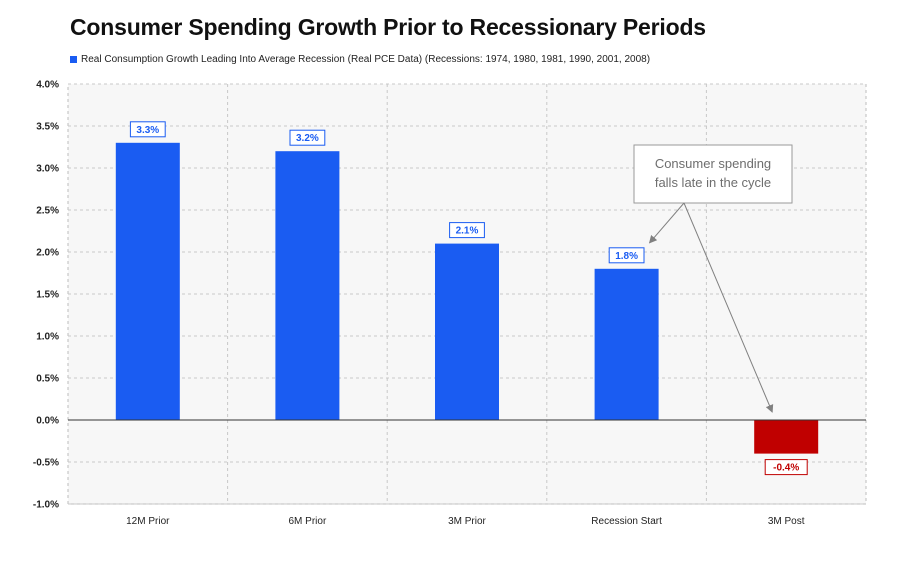  I want to click on y-tick-label: -0.5%, so click(46, 463).